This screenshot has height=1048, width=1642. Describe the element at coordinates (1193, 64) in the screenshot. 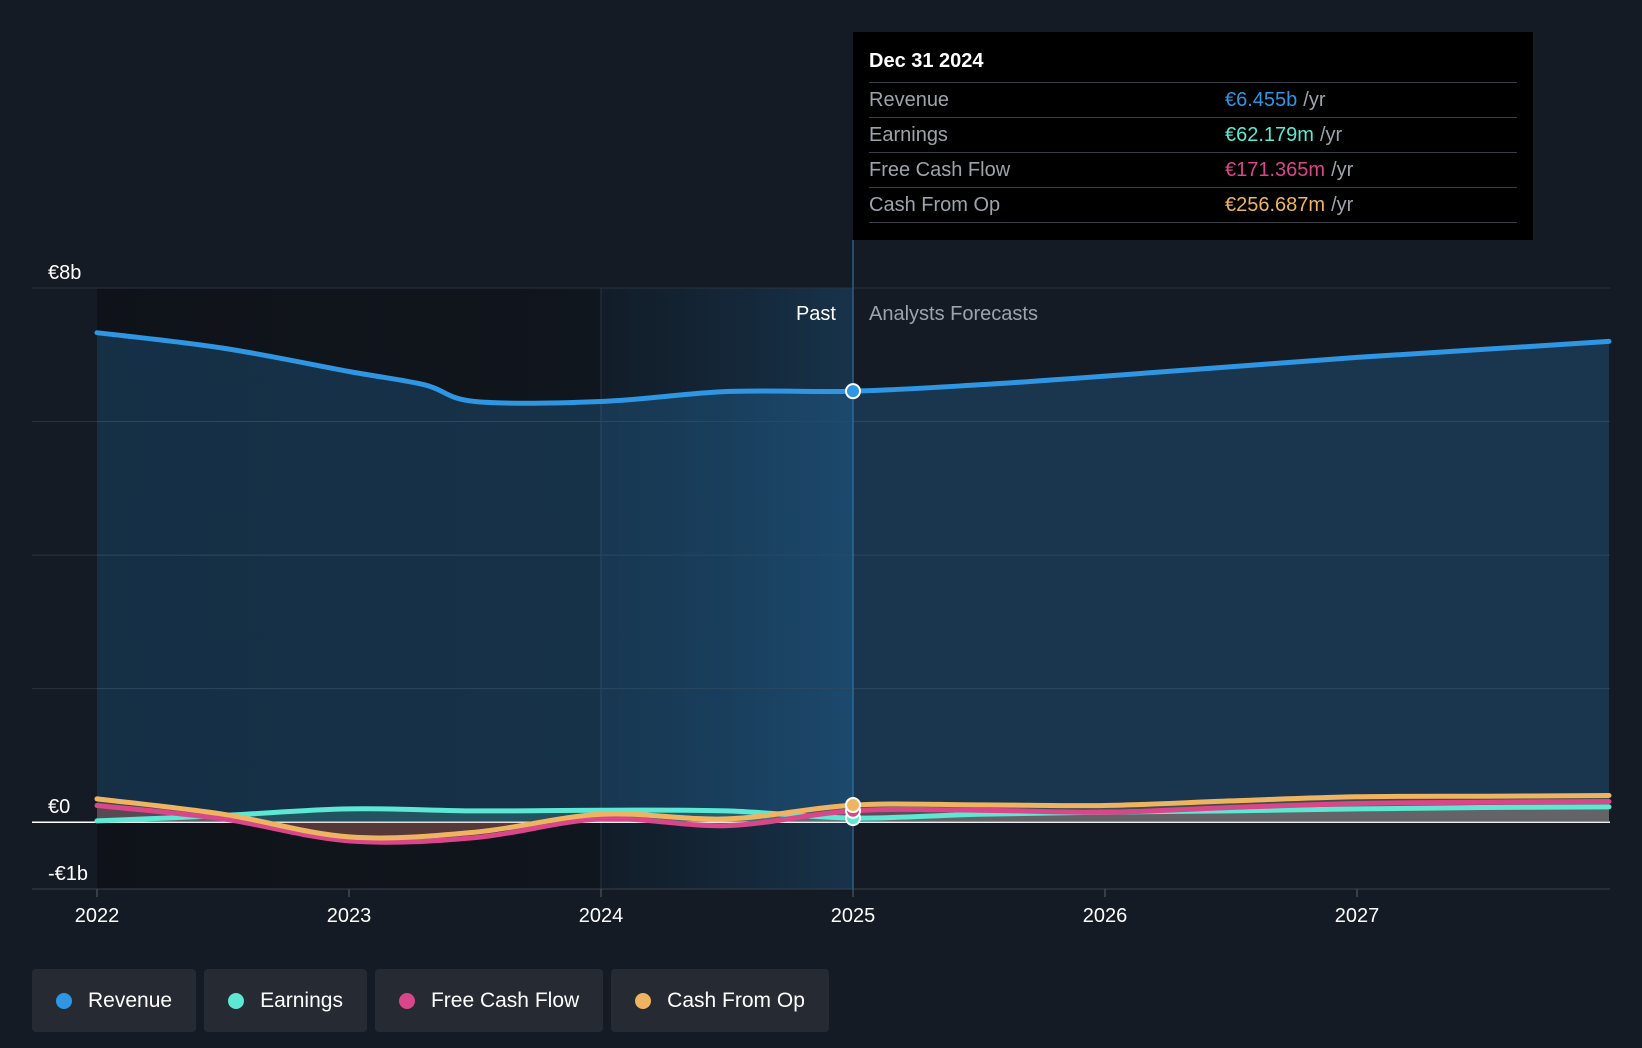

I see `tooltip-date: Dec 31 2024` at that location.